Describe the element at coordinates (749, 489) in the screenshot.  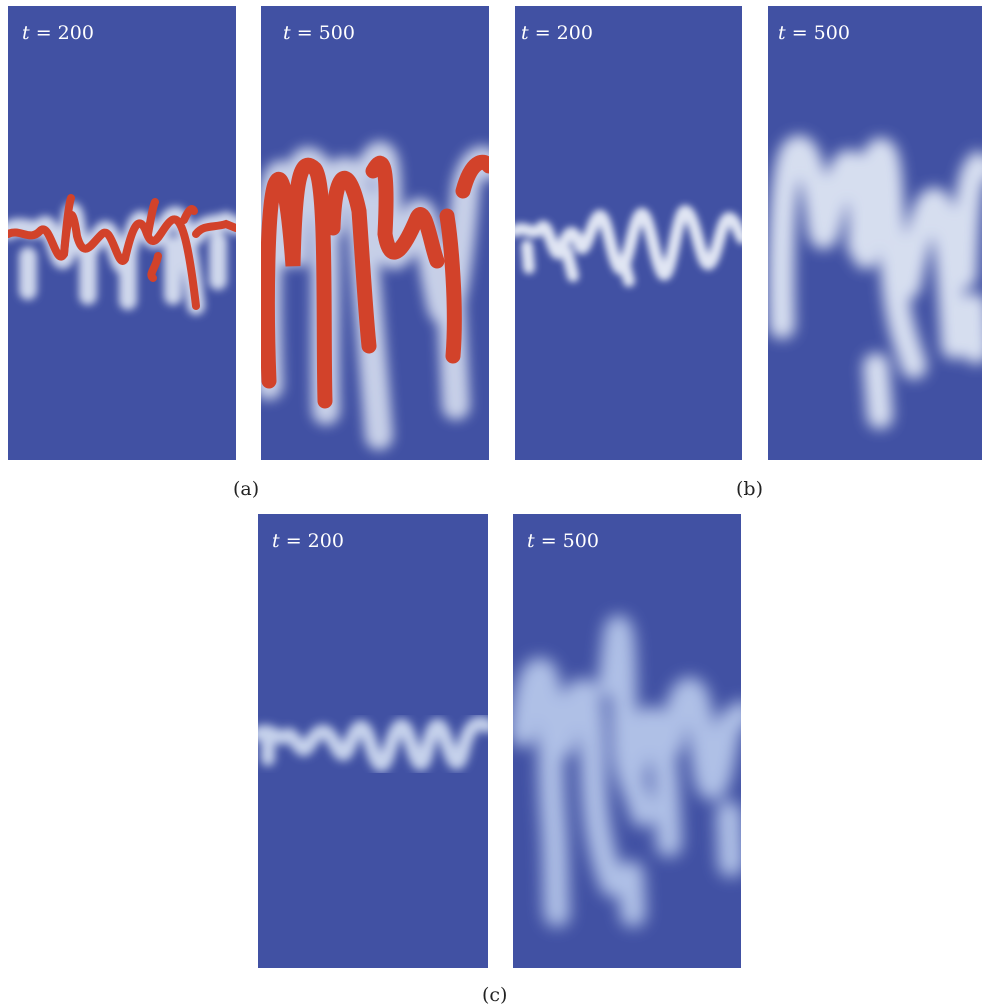
I see `subfigure-label-b: (b)` at that location.